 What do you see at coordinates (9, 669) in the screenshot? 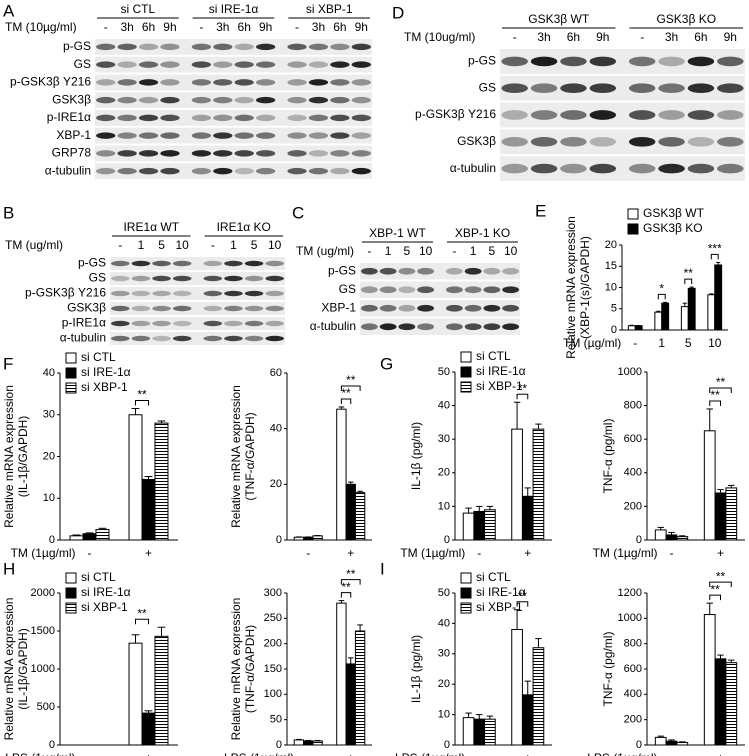
I see `y-axis-label: Relative mRNA expression` at bounding box center [9, 669].